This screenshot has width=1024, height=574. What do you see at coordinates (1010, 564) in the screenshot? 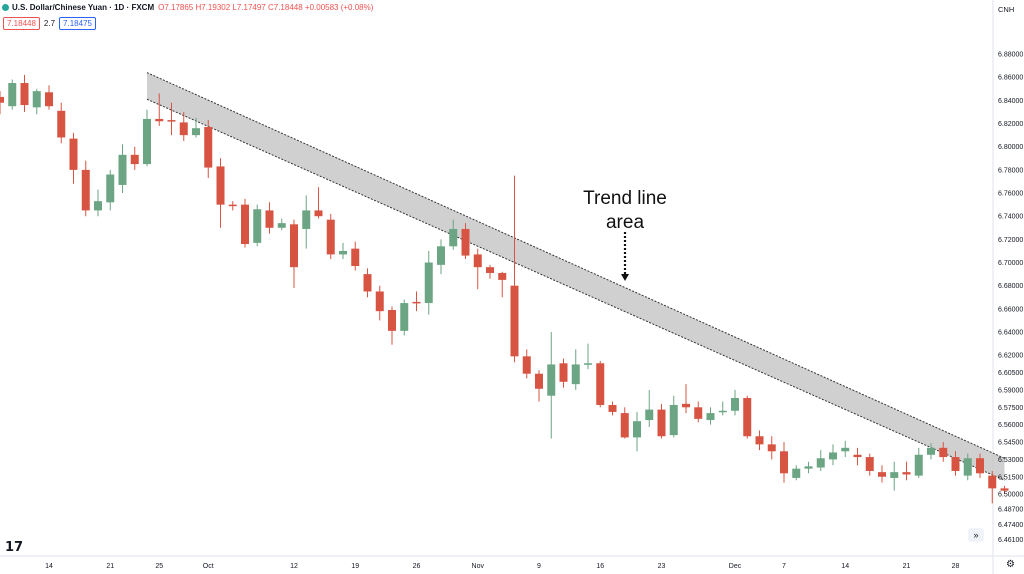
I see `gear-icon: ⚙` at bounding box center [1010, 564].